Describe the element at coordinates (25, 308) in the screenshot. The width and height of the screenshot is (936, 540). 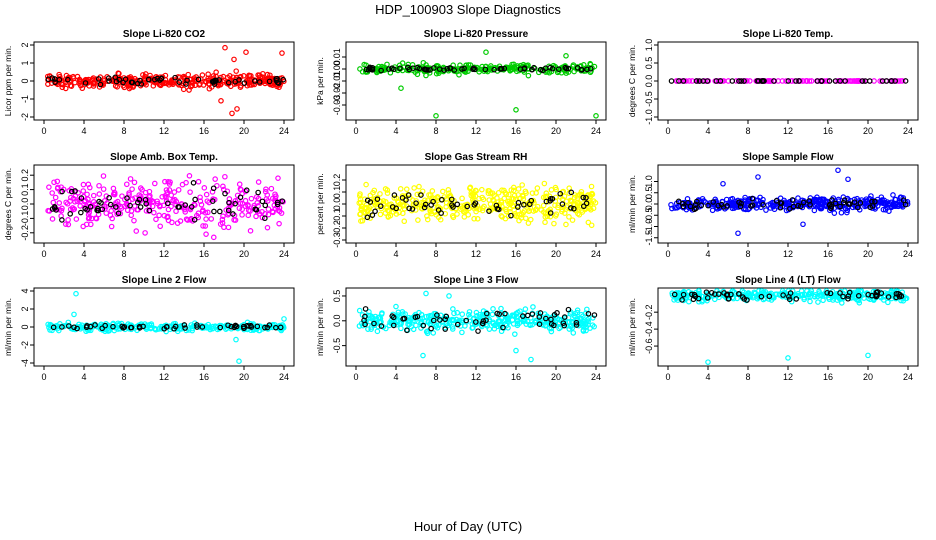
I see `y-tick-label: 2` at that location.